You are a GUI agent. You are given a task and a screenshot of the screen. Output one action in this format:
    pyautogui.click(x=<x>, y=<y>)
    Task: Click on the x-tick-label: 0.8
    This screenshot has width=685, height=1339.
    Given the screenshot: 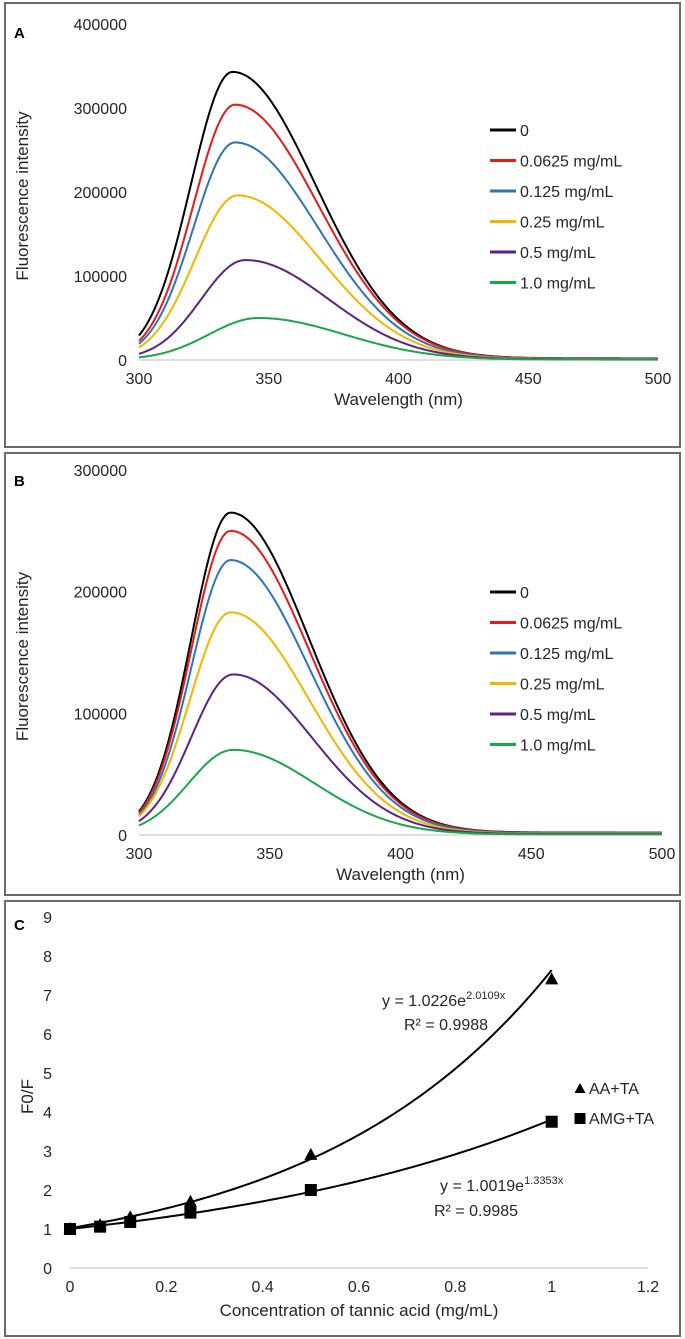 What is the action you would take?
    pyautogui.click(x=455, y=1287)
    